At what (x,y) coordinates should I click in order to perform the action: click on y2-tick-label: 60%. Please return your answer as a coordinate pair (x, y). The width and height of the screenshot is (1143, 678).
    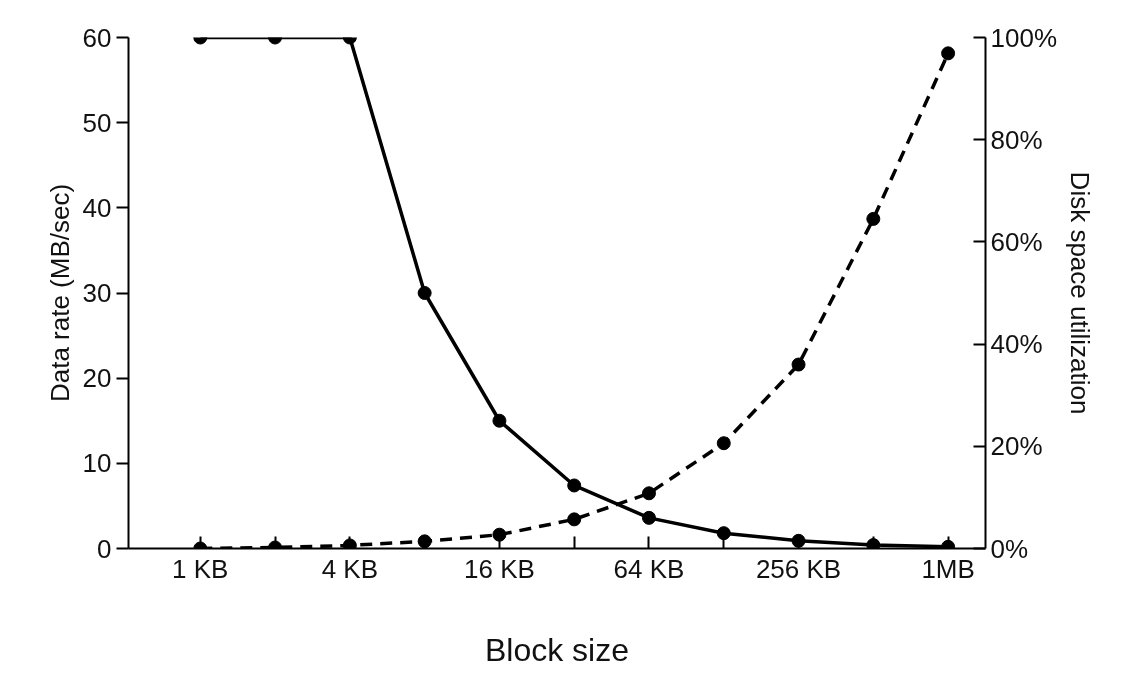
    Looking at the image, I should click on (1016, 241).